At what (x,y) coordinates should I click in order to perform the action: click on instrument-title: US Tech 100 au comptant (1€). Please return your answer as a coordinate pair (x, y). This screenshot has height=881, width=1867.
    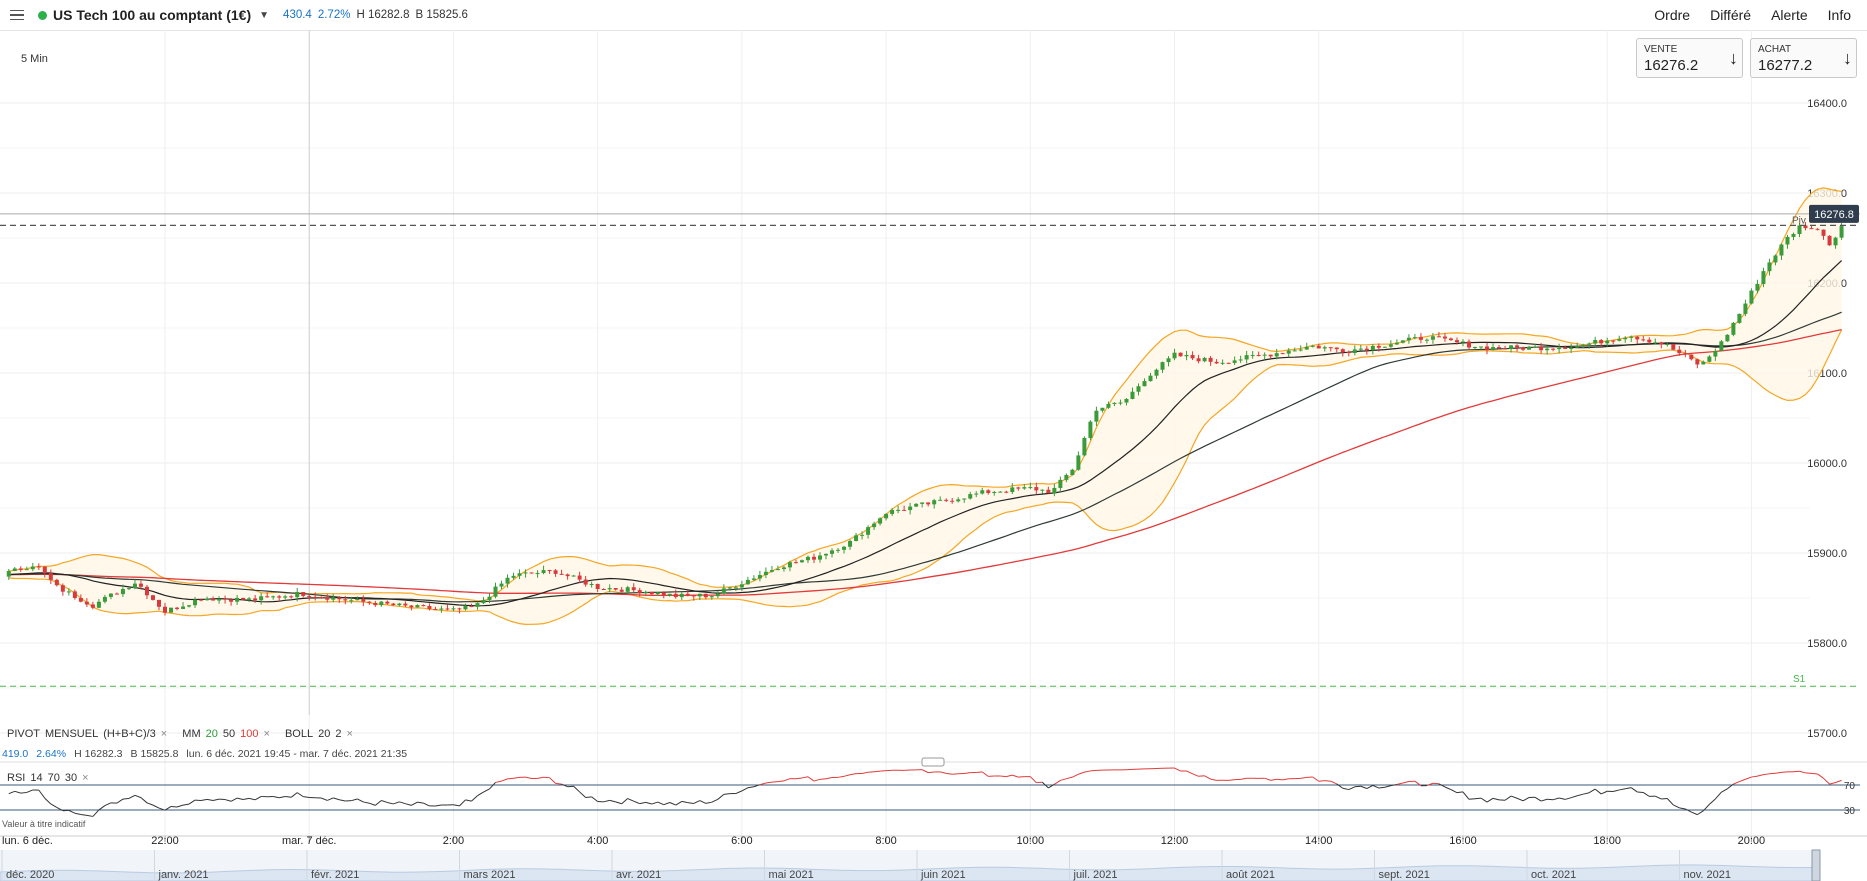
    Looking at the image, I should click on (152, 15).